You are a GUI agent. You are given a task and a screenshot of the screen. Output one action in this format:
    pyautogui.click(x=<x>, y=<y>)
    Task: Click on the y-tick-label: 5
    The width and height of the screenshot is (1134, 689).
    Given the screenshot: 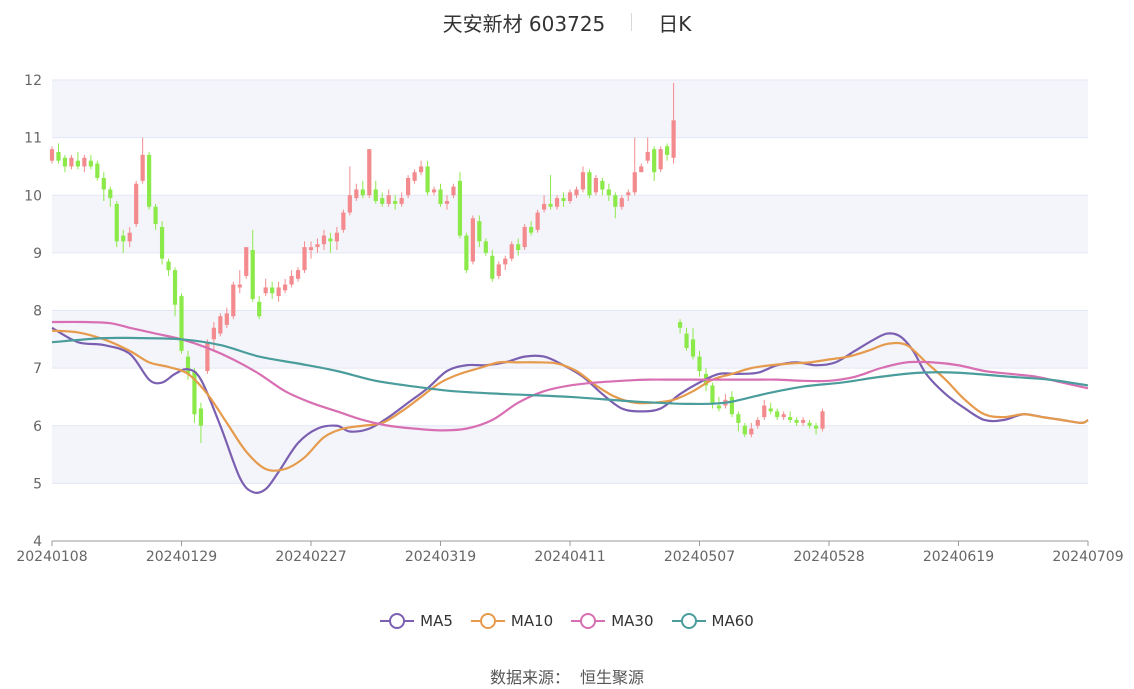 What is the action you would take?
    pyautogui.click(x=37, y=484)
    